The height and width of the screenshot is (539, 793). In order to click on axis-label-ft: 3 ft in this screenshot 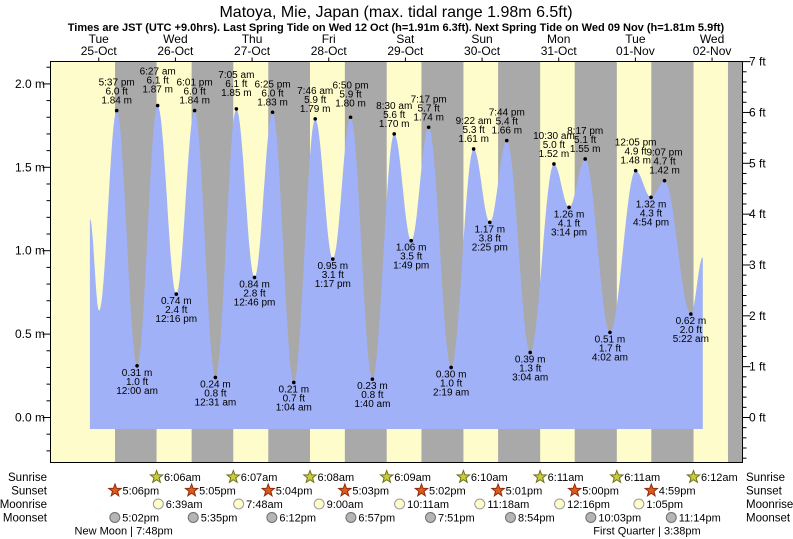, I will do `click(757, 265)`.